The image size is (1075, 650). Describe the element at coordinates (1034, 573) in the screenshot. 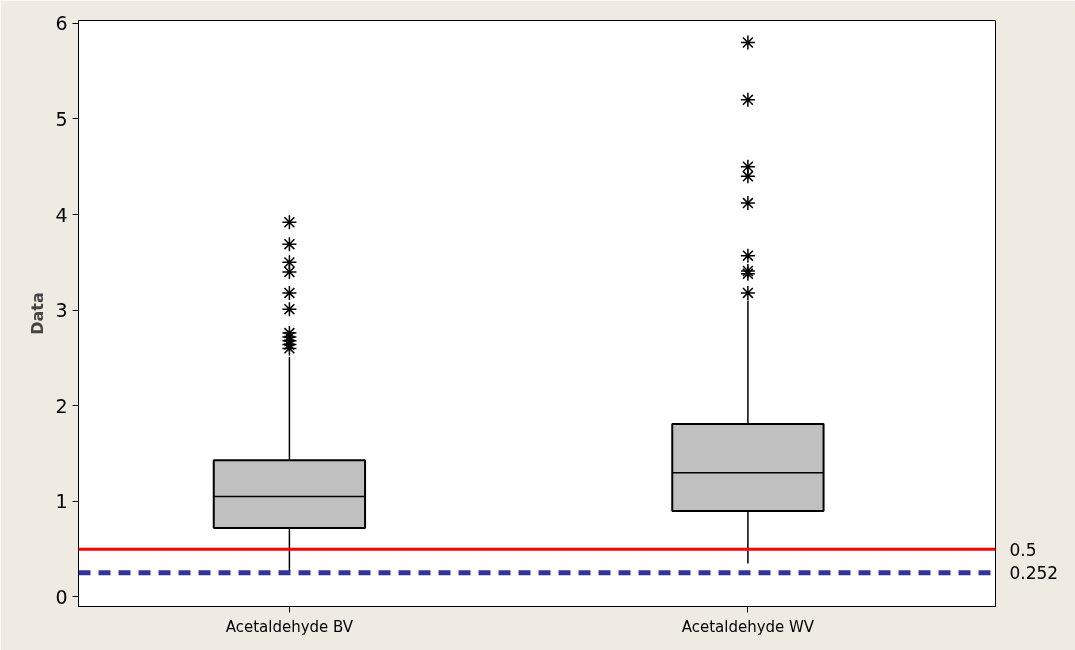

I see `ref-line-label: 0.252` at that location.